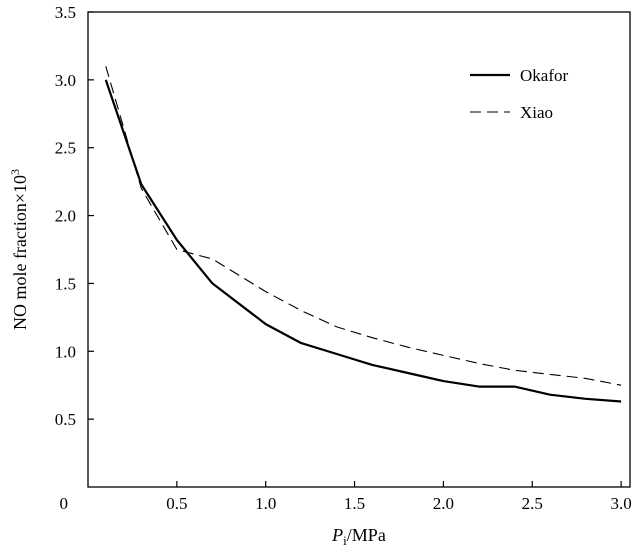 The image size is (639, 553). What do you see at coordinates (65, 216) in the screenshot?
I see `y-tick-label: 2.0` at bounding box center [65, 216].